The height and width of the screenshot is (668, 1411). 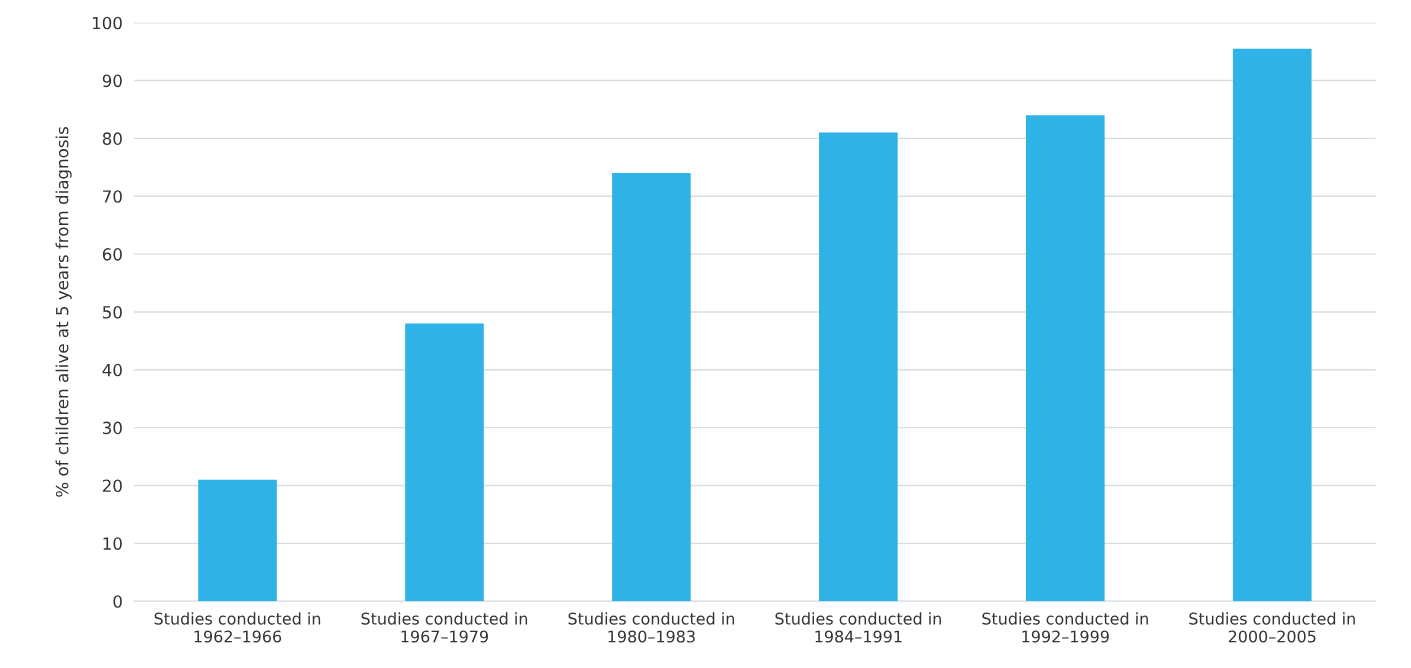 I want to click on y-tick-label: 40, so click(x=112, y=370).